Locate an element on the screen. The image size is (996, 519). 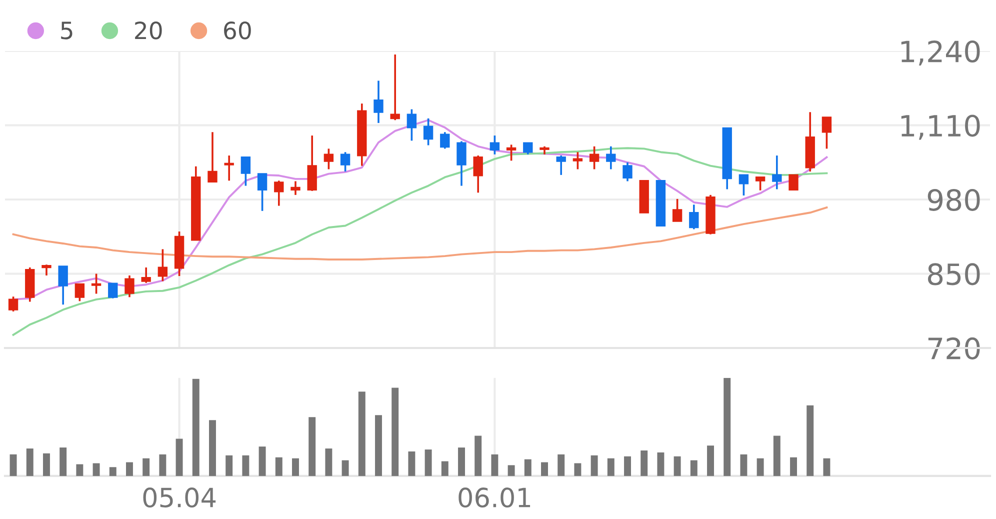
y-tick-label: 1,240 is located at coordinates (940, 53).